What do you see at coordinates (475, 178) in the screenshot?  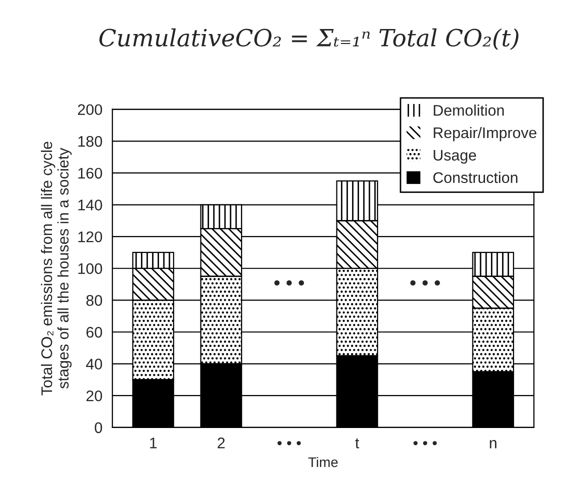 I see `legend-label: Construction` at bounding box center [475, 178].